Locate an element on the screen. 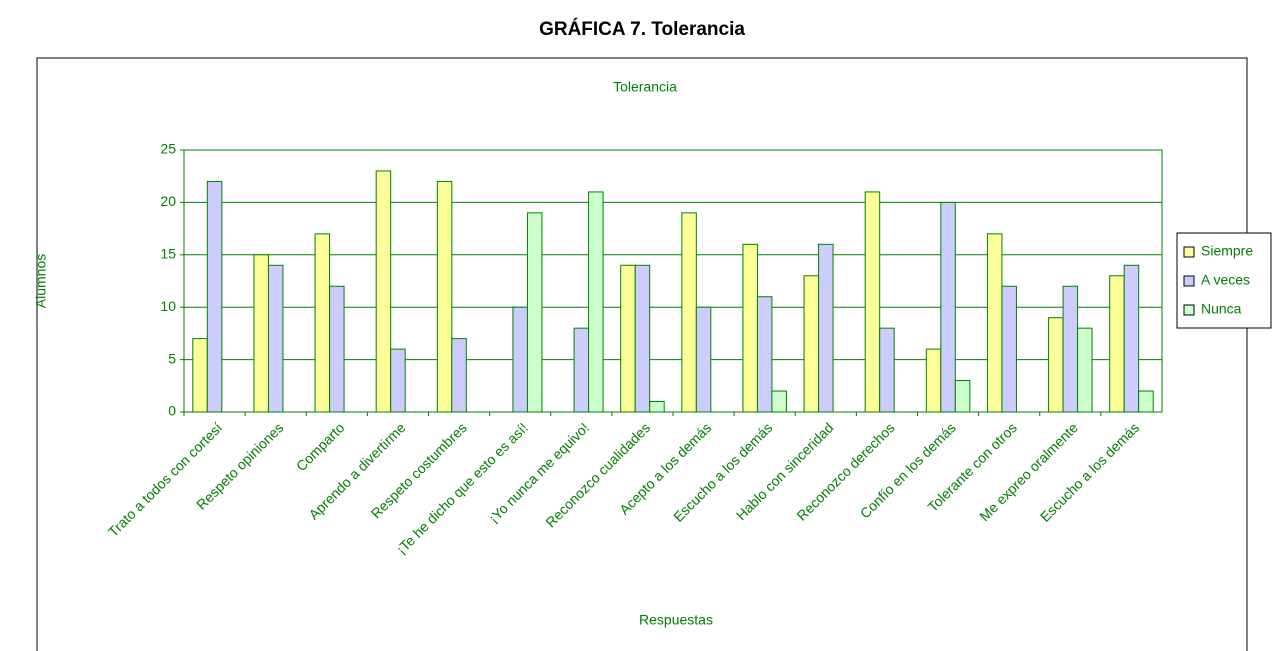  y-tick-label: 0 is located at coordinates (172, 411).